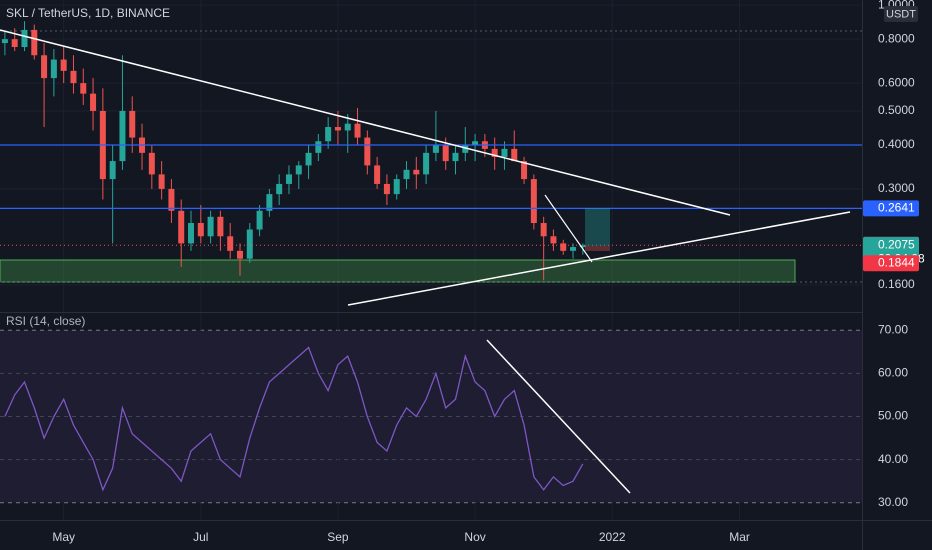 The width and height of the screenshot is (932, 550). I want to click on y-tick-label: 0.1600, so click(896, 284).